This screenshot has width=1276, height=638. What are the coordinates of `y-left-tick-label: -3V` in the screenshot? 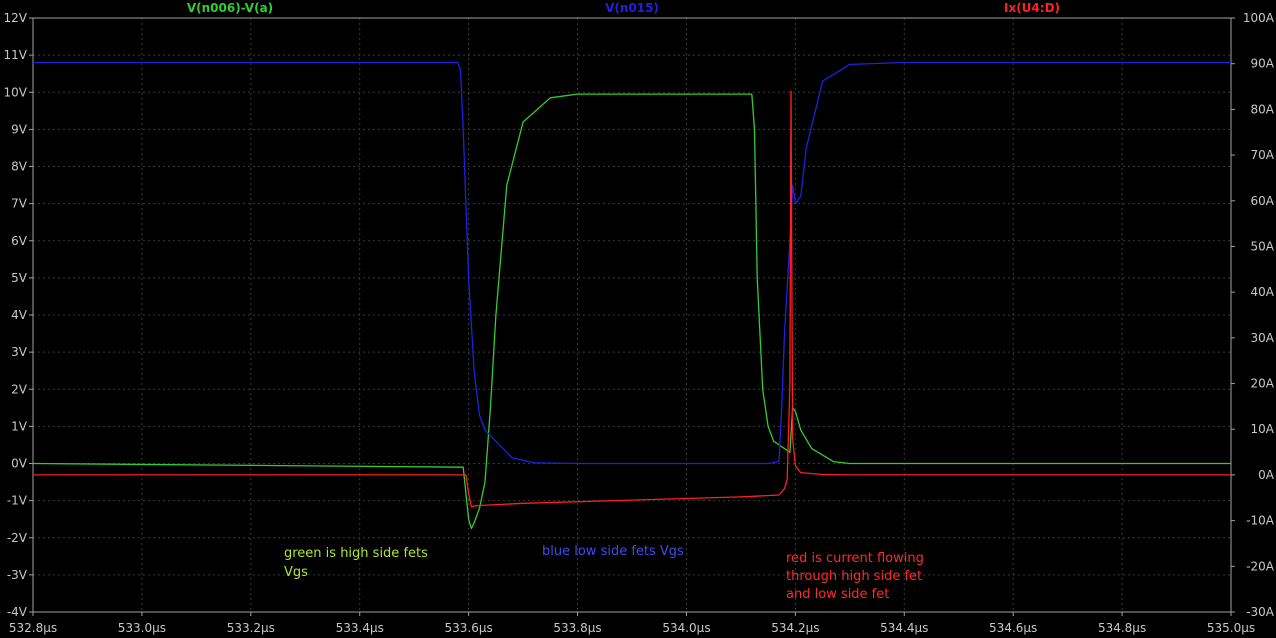 It's located at (17, 575).